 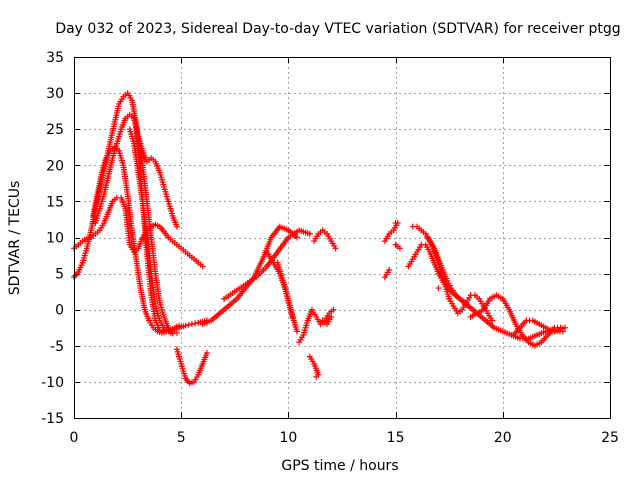 What do you see at coordinates (55, 166) in the screenshot?
I see `y-tick-label: 20` at bounding box center [55, 166].